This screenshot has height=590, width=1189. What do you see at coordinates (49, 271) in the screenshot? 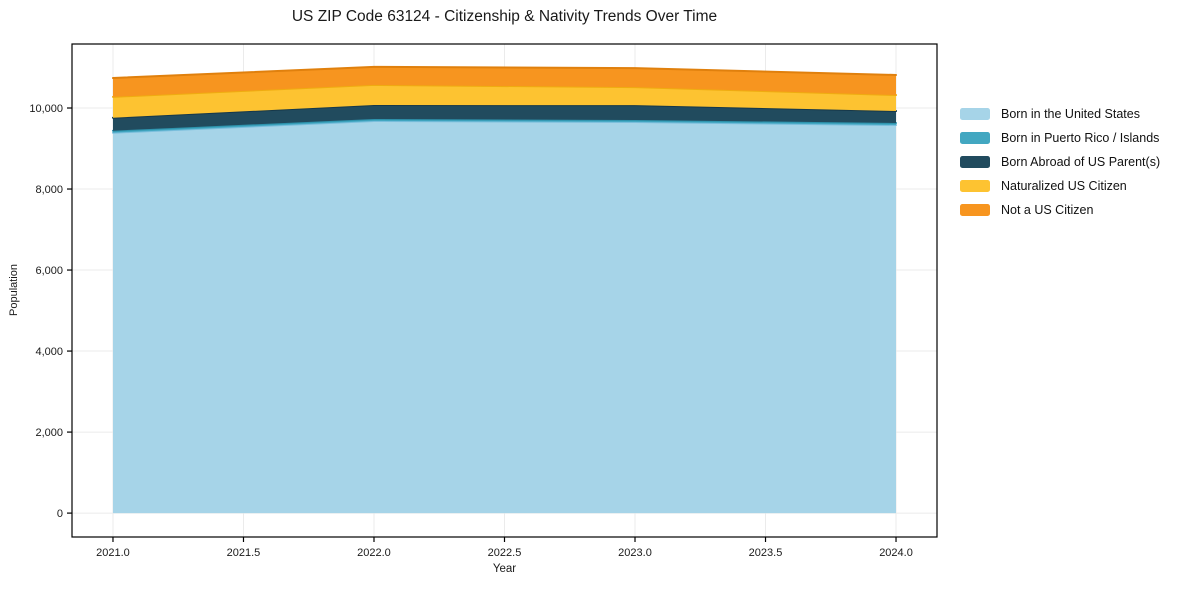
I see `y-tick-label: 6,000` at bounding box center [49, 271].